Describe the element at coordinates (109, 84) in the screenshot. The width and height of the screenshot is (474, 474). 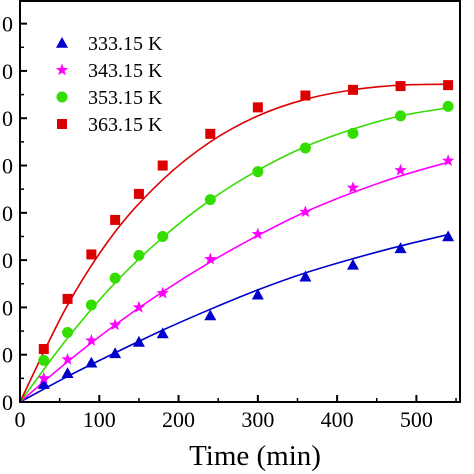
I see `legend: 333.15 K 343.15 K 353.15 K 363.15 K` at that location.